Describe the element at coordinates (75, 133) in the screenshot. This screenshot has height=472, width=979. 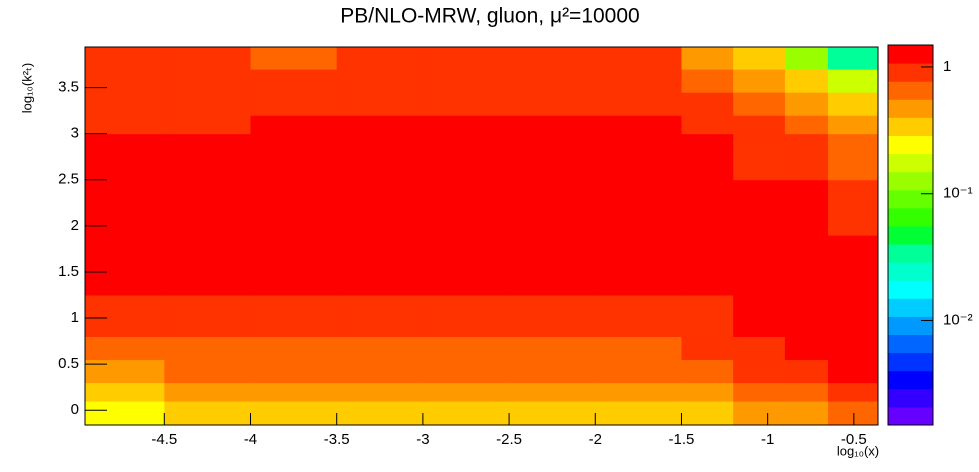
I see `y-tick-label: 3` at that location.